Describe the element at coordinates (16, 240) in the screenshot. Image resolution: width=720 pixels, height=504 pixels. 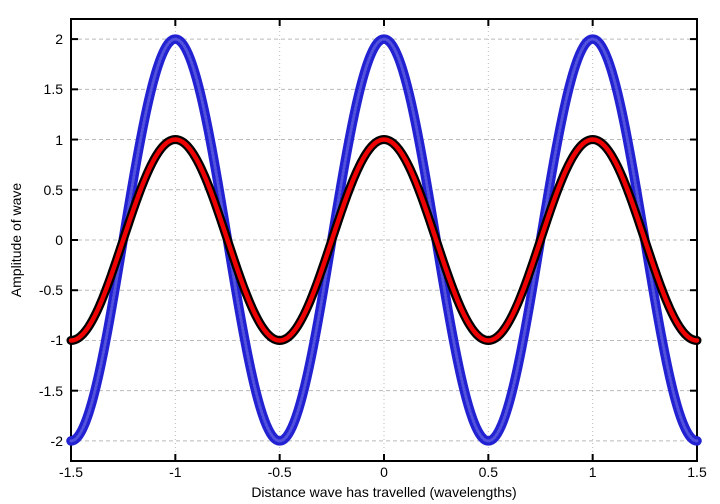
I see `y-axis-title: Amplitude of wave` at that location.